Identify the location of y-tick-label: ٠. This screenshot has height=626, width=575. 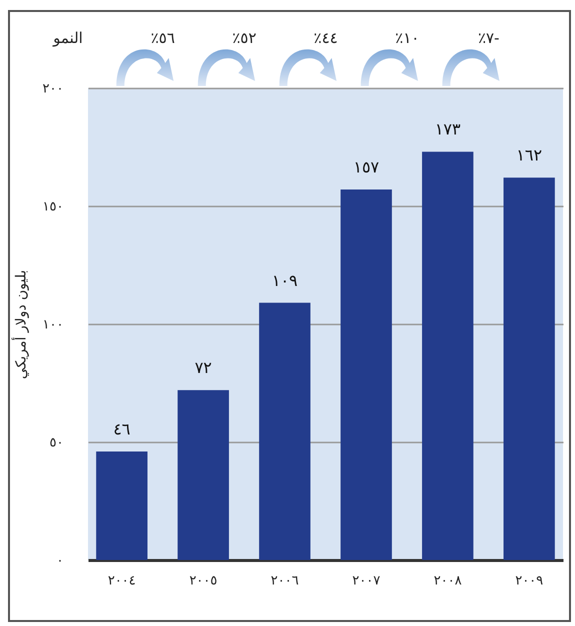
(60, 561).